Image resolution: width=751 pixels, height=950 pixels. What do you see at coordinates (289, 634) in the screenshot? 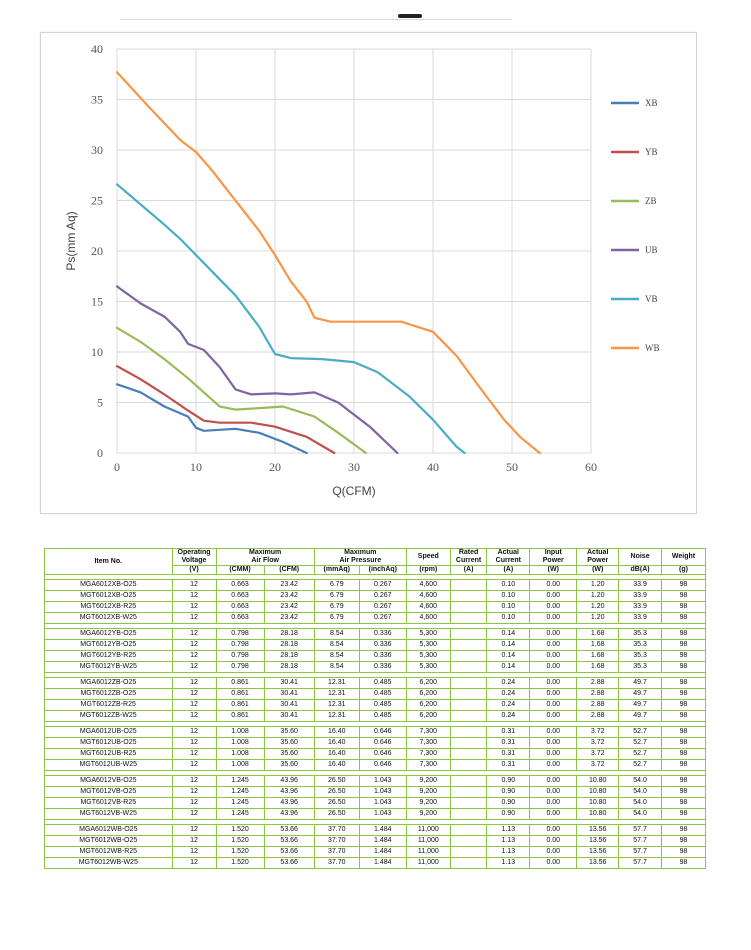
I see `table-cell: 28.18` at bounding box center [289, 634].